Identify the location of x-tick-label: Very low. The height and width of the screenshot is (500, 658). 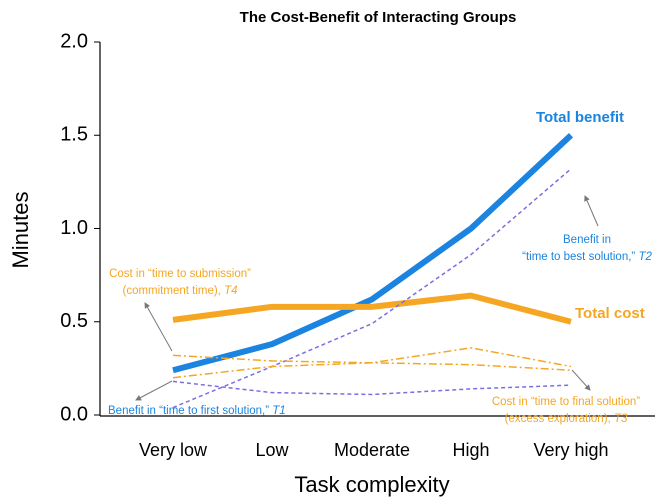
(173, 450).